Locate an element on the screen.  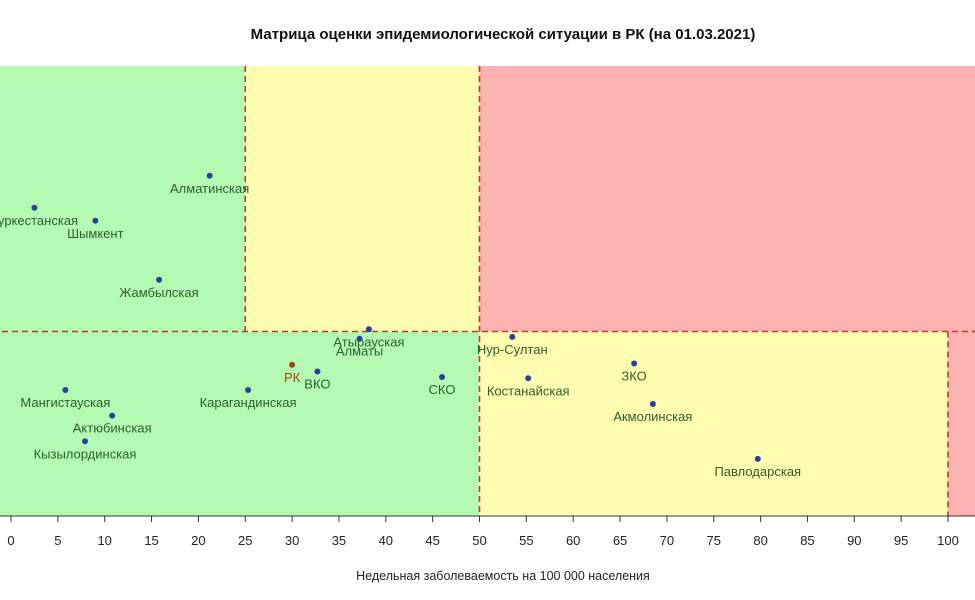
x-tick-label: 85 is located at coordinates (807, 540).